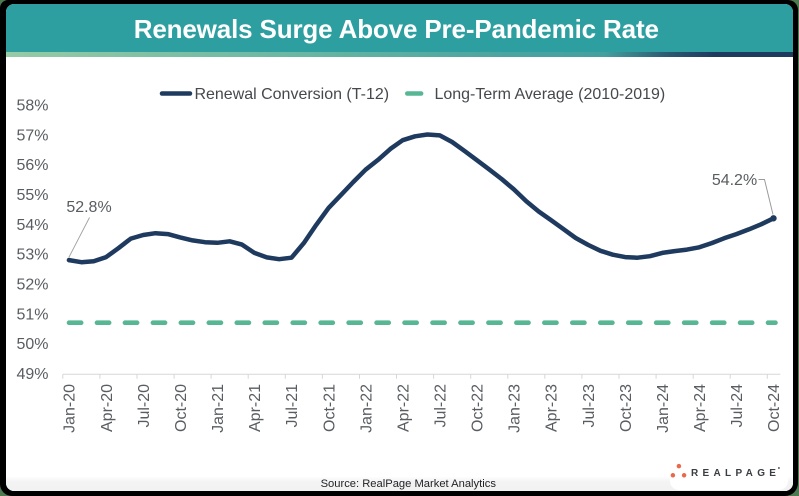  Describe the element at coordinates (699, 408) in the screenshot. I see `svg-text: Apr-24` at that location.